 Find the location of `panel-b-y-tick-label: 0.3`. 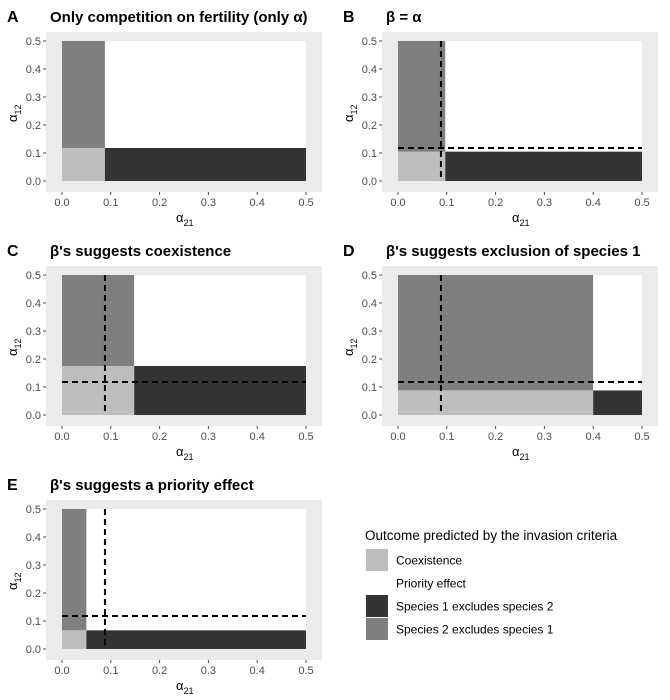

panel-b-y-tick-label: 0.3 is located at coordinates (369, 98).